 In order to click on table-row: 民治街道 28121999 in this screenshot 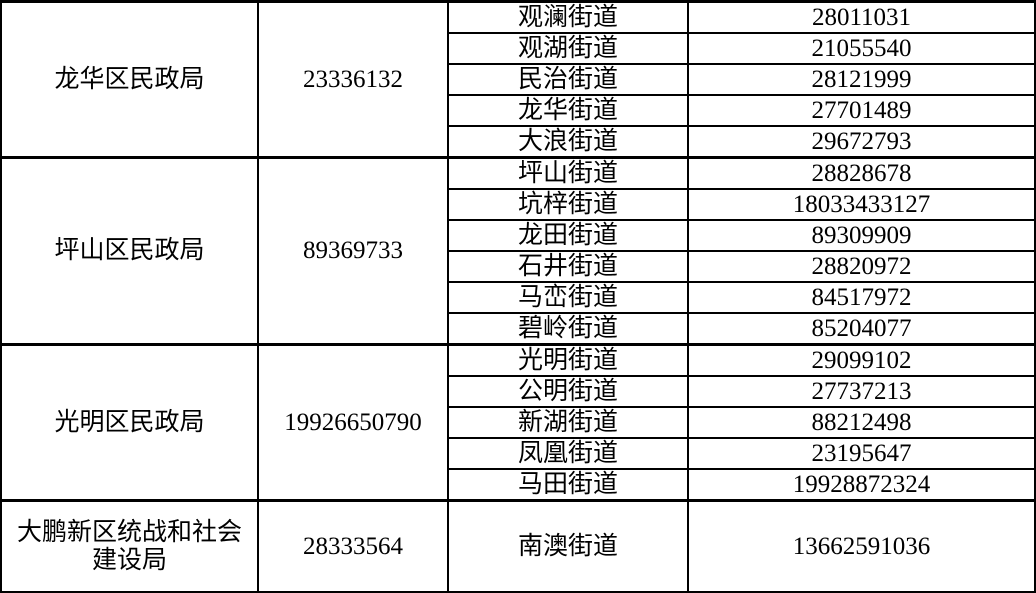, I will do `click(518, 79)`.